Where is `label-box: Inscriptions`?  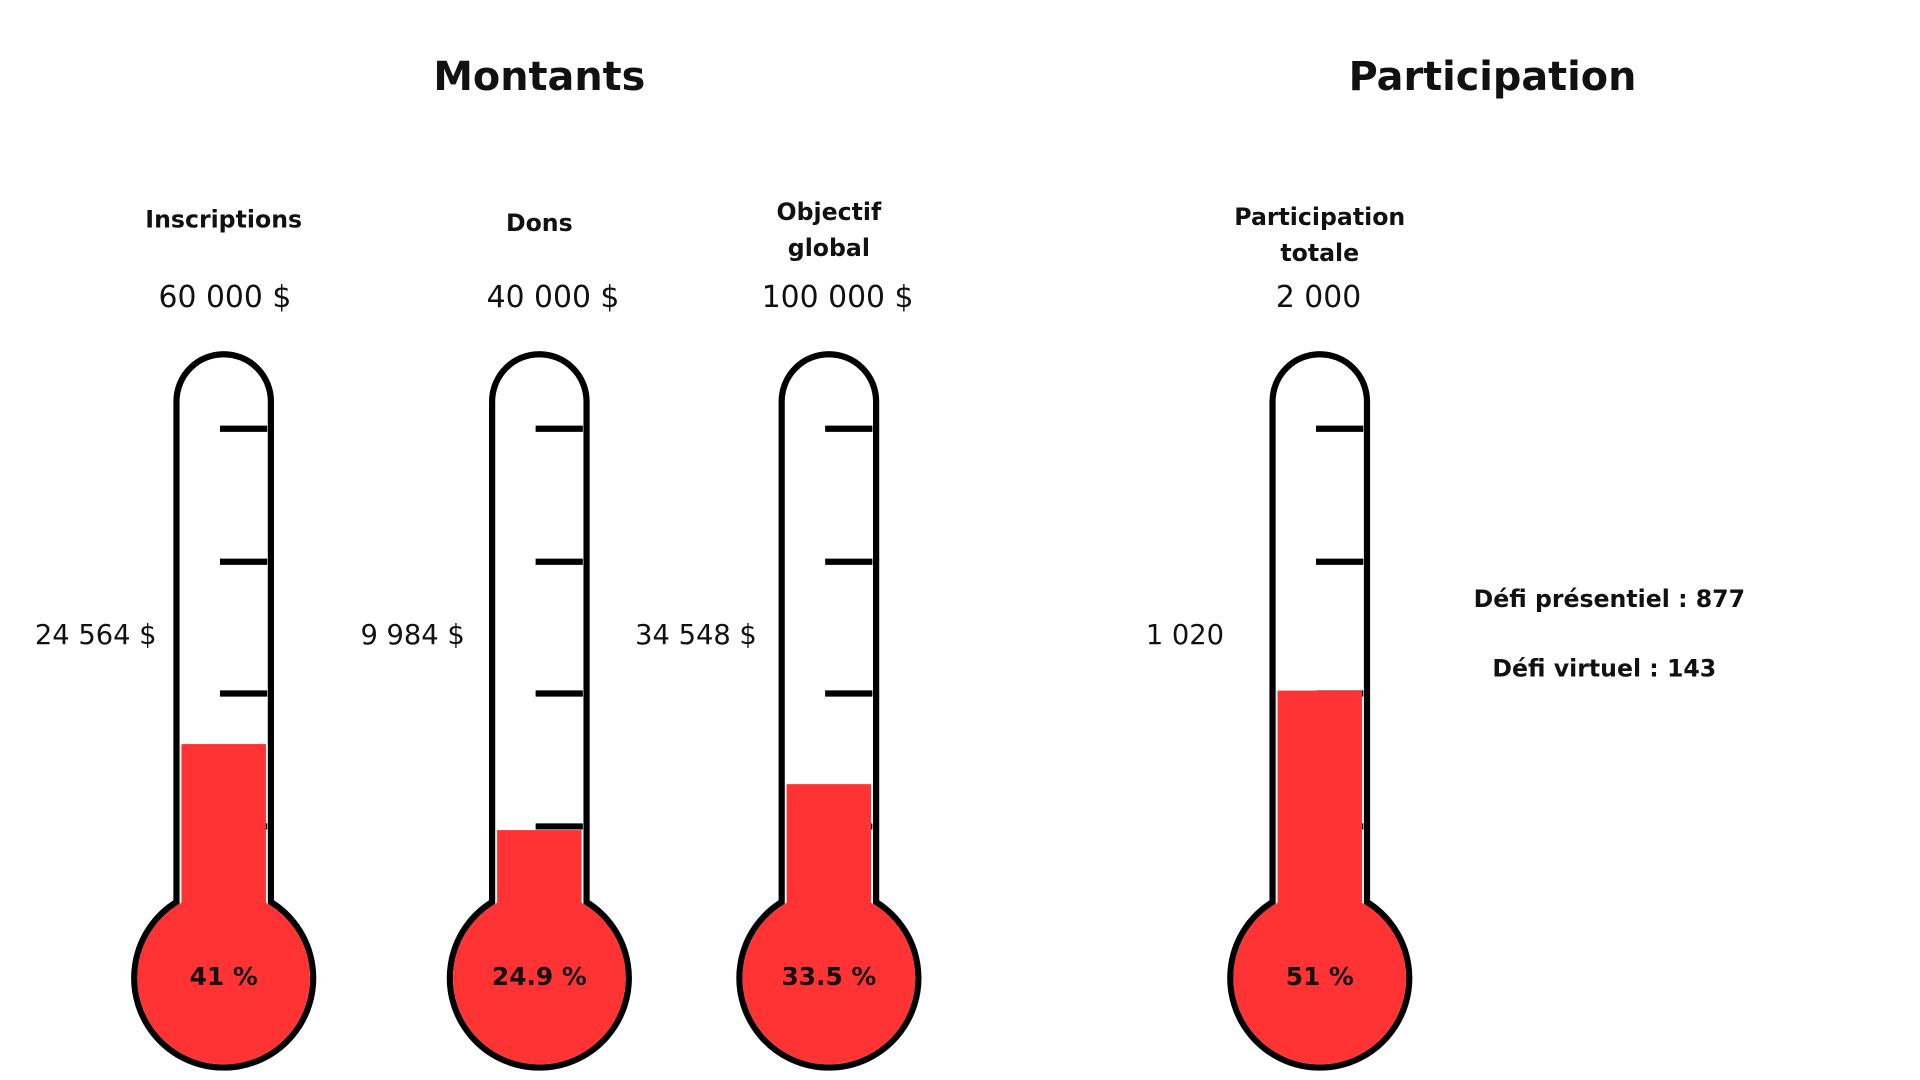
label-box: Inscriptions is located at coordinates (224, 219).